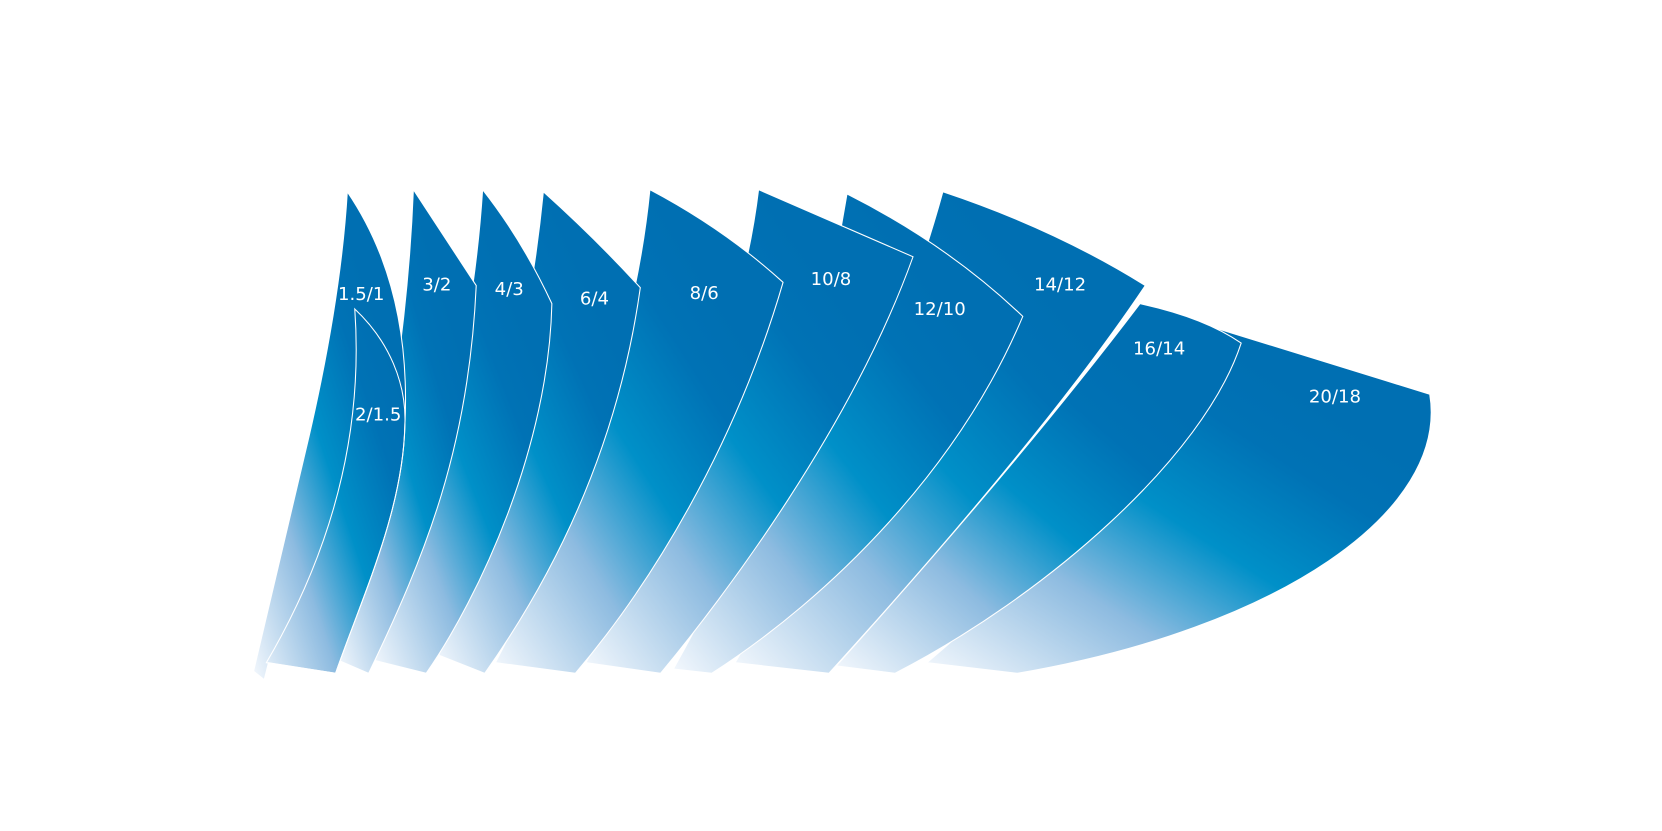 The width and height of the screenshot is (1662, 831). What do you see at coordinates (361, 294) in the screenshot?
I see `sail-label: 1.5/1` at bounding box center [361, 294].